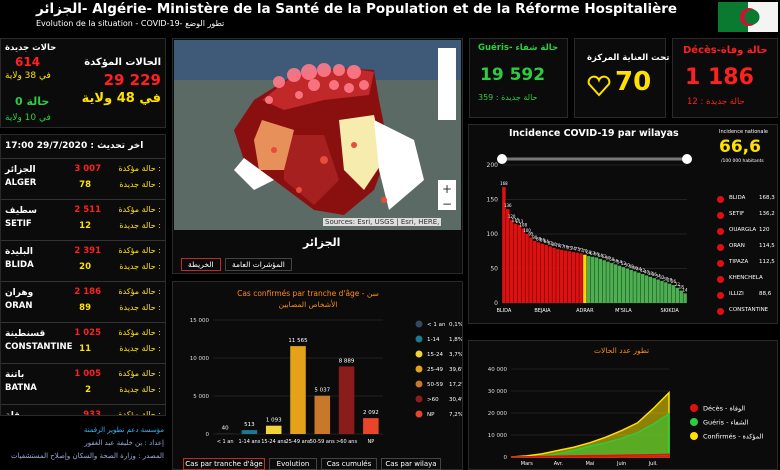  Describe the element at coordinates (622, 78) in the screenshot. I see `icu-card: تحت العناية المركزة 70` at that location.